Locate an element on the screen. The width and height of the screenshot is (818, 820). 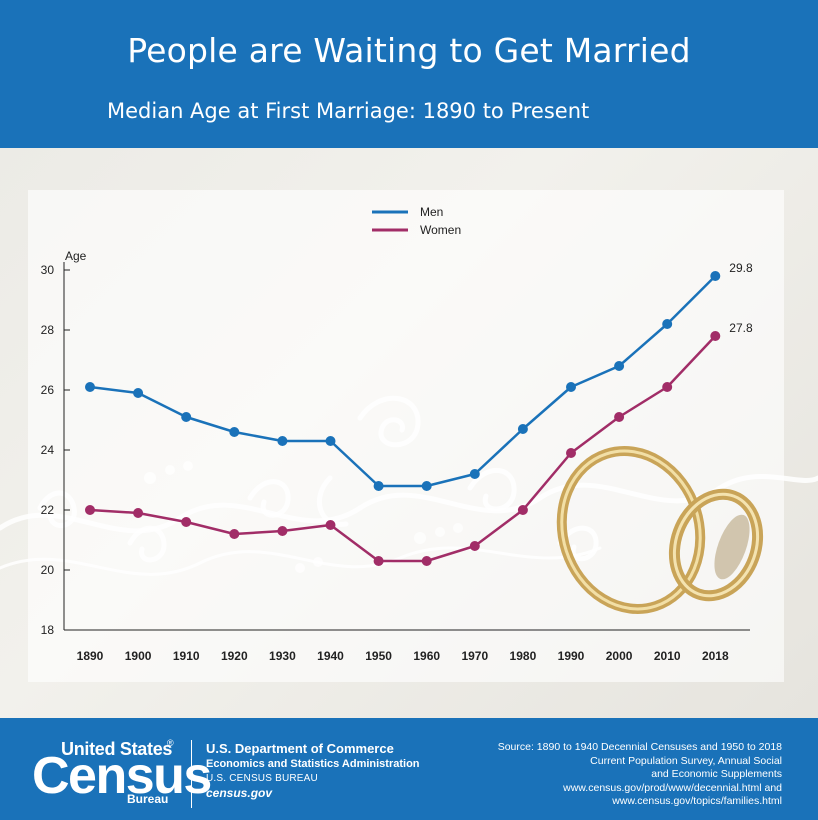
footer-divider is located at coordinates (191, 774).